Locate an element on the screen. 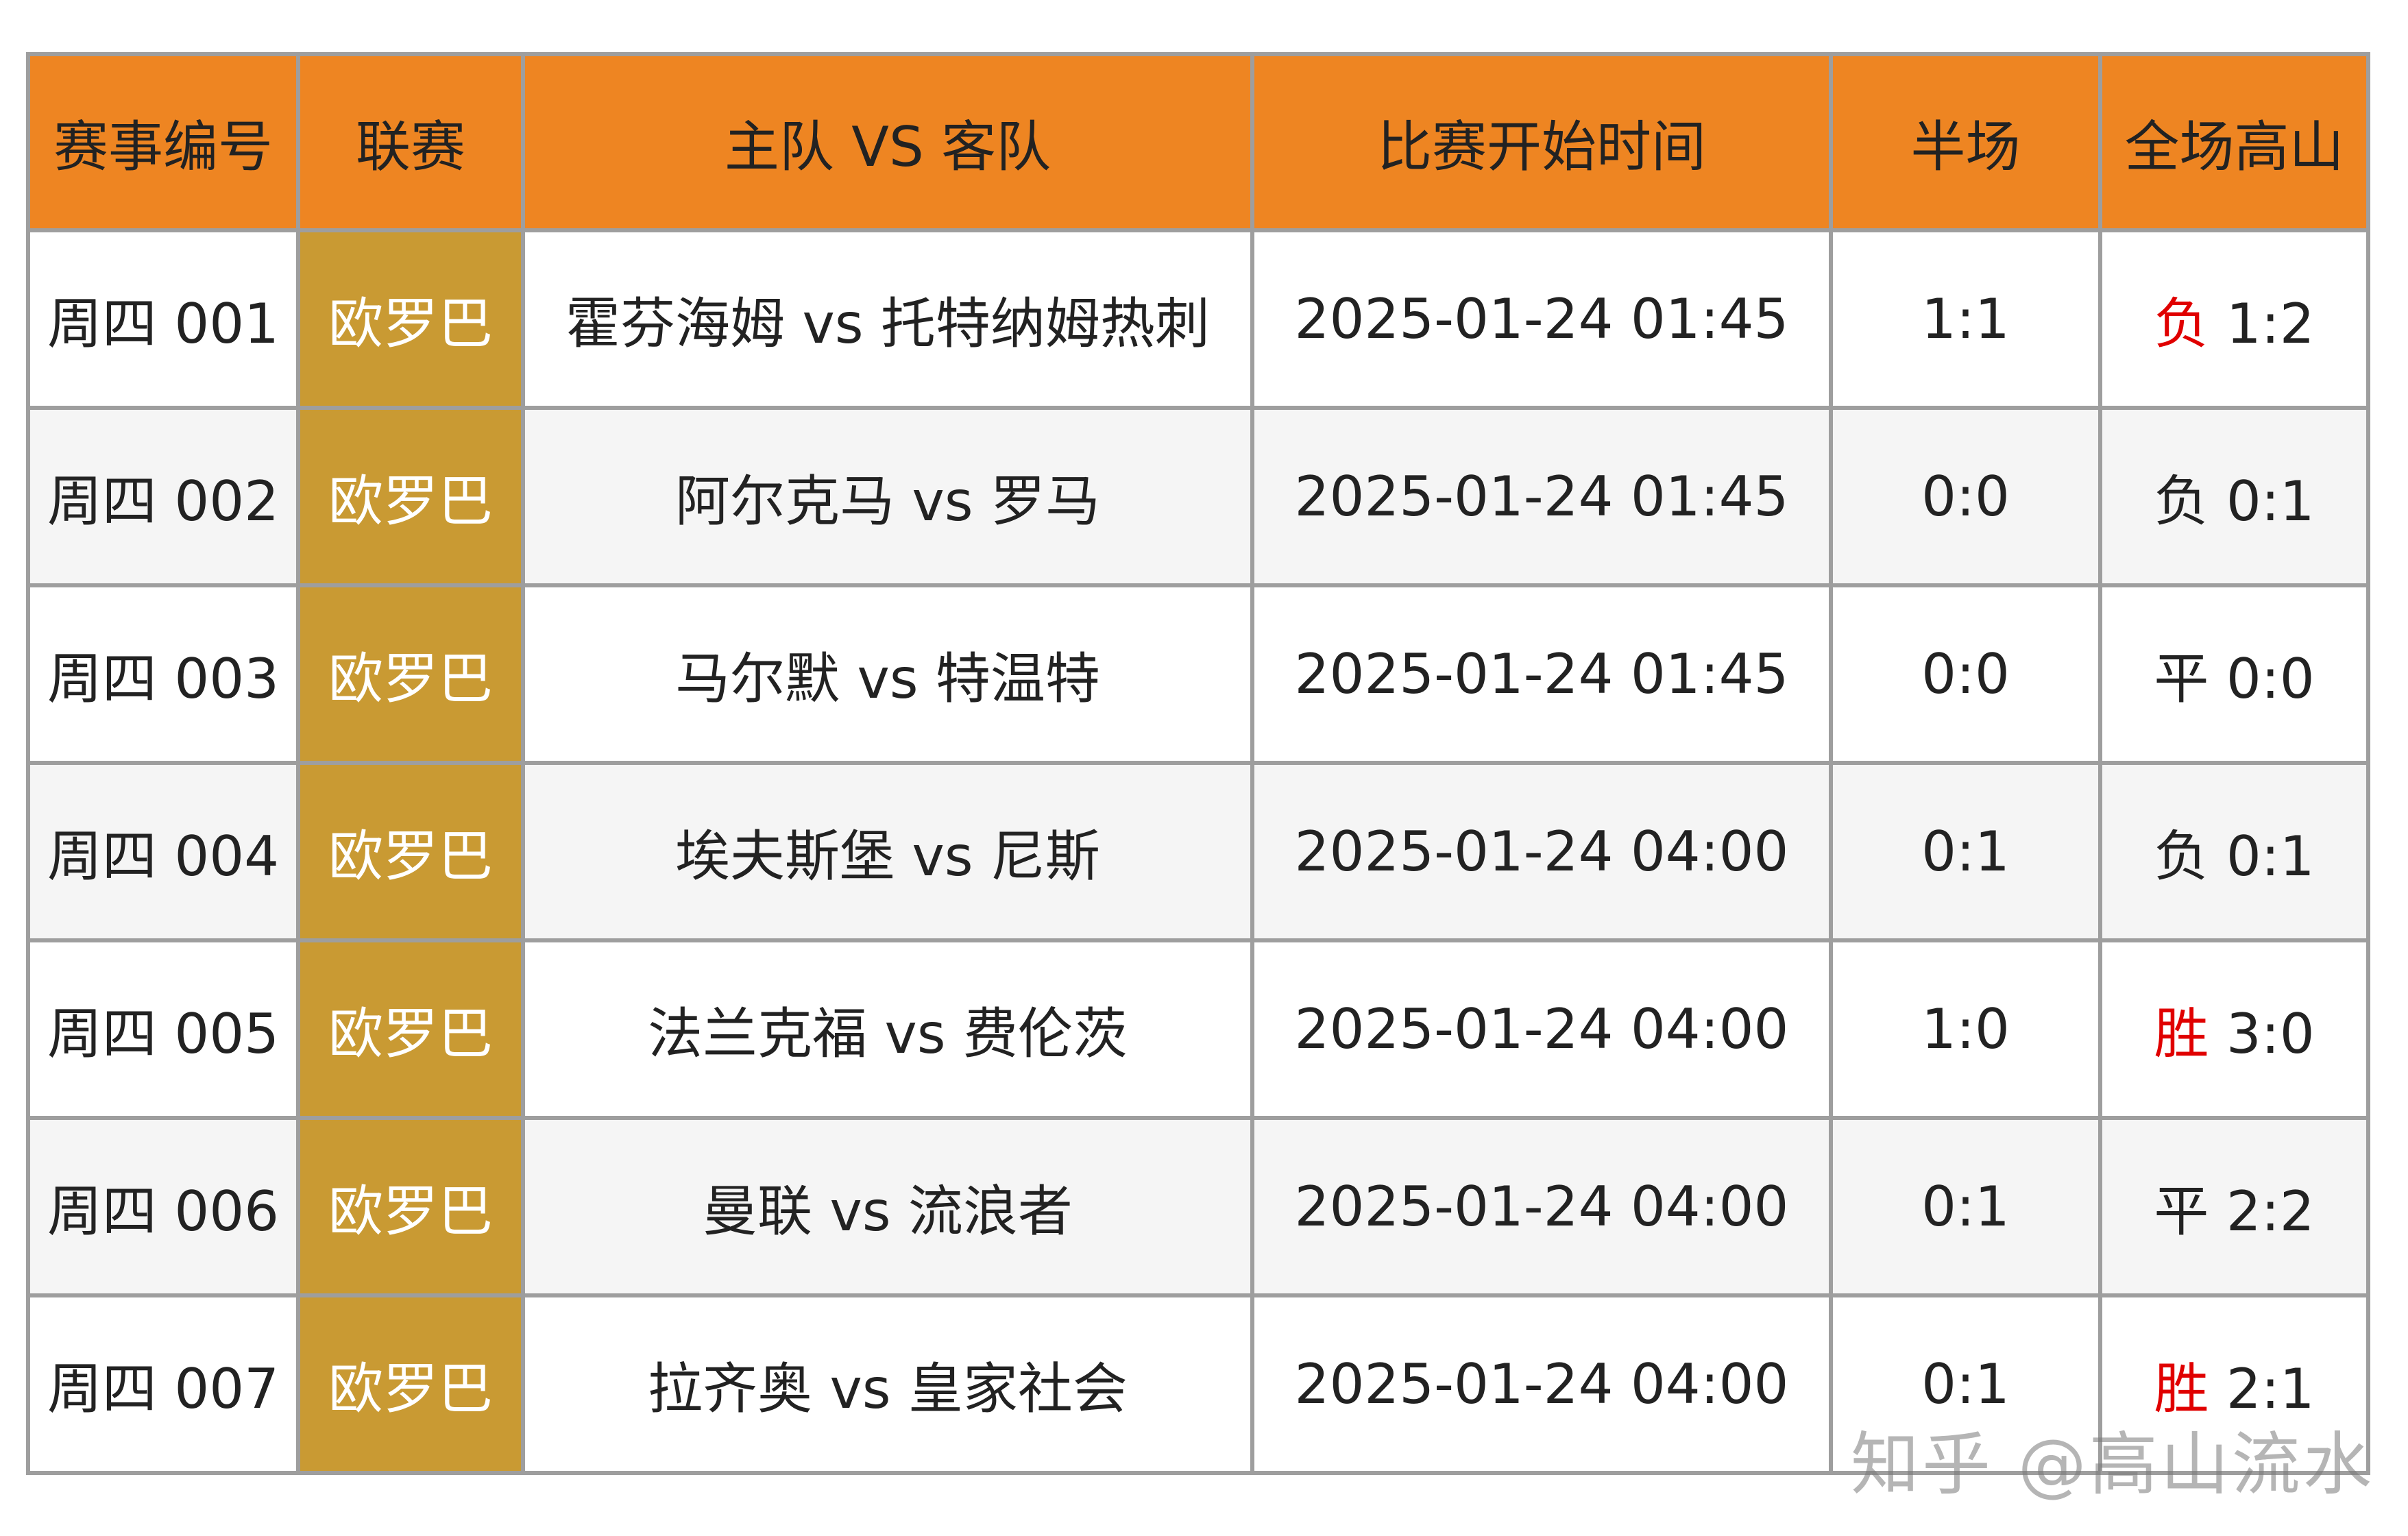  full-time-score: 2:1 is located at coordinates (2270, 1388).